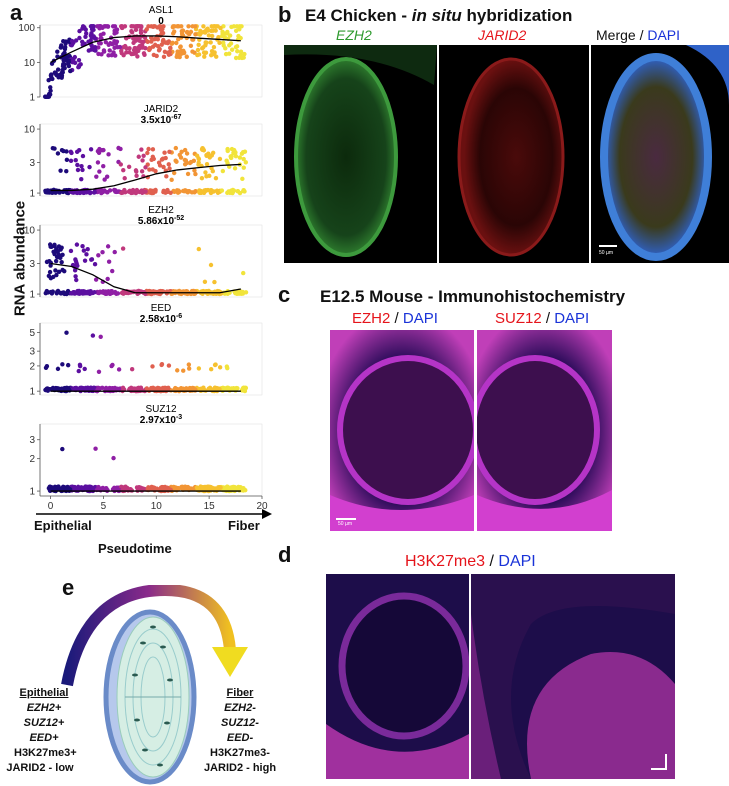 The image size is (729, 786). Describe the element at coordinates (240, 708) in the screenshot. I see `fiber-marker: EZH2-` at that location.